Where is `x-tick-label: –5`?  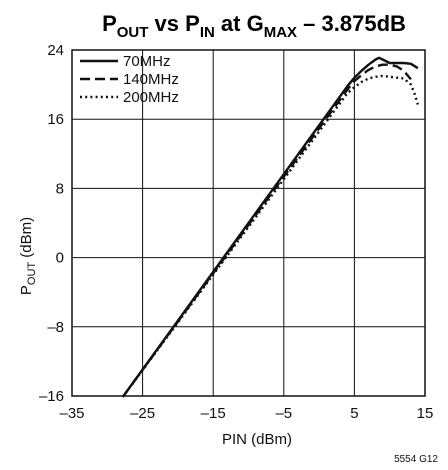 x-tick-label: –5 is located at coordinates (283, 413).